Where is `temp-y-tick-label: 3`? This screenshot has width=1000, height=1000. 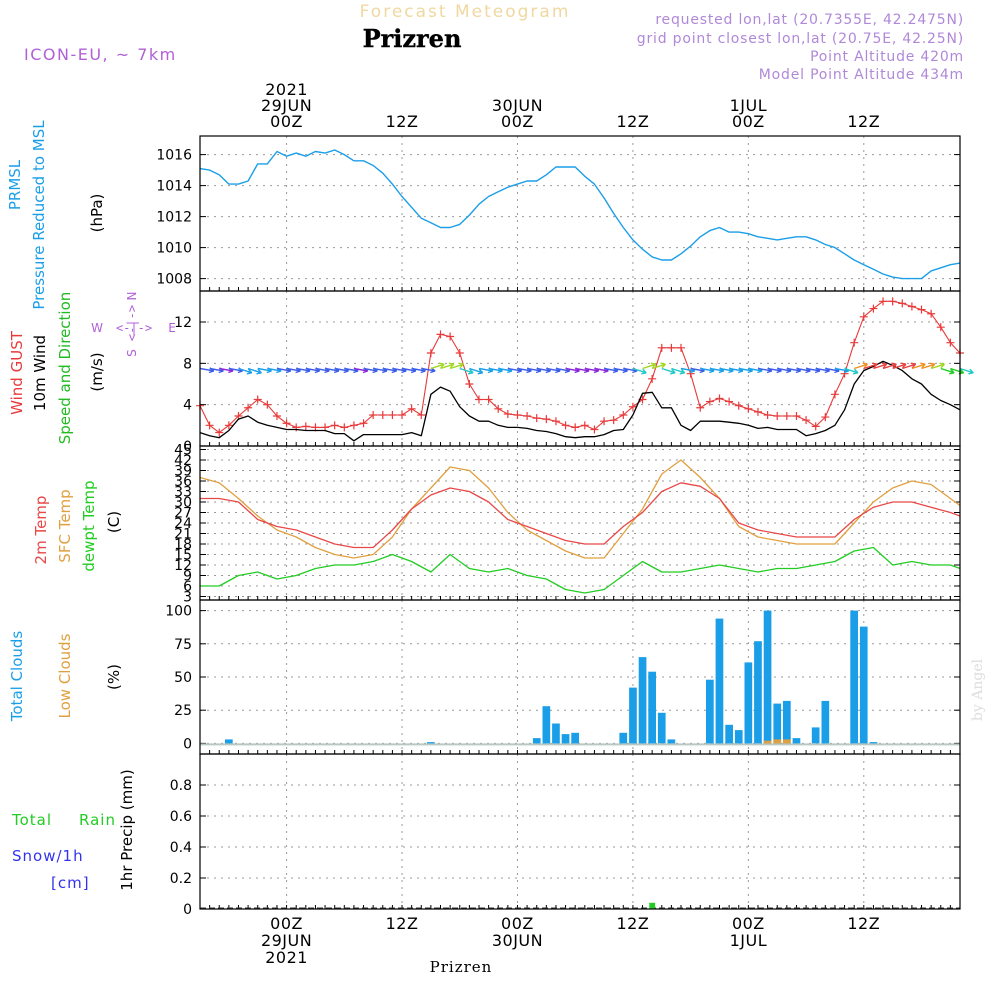
temp-y-tick-label: 3 is located at coordinates (187, 598).